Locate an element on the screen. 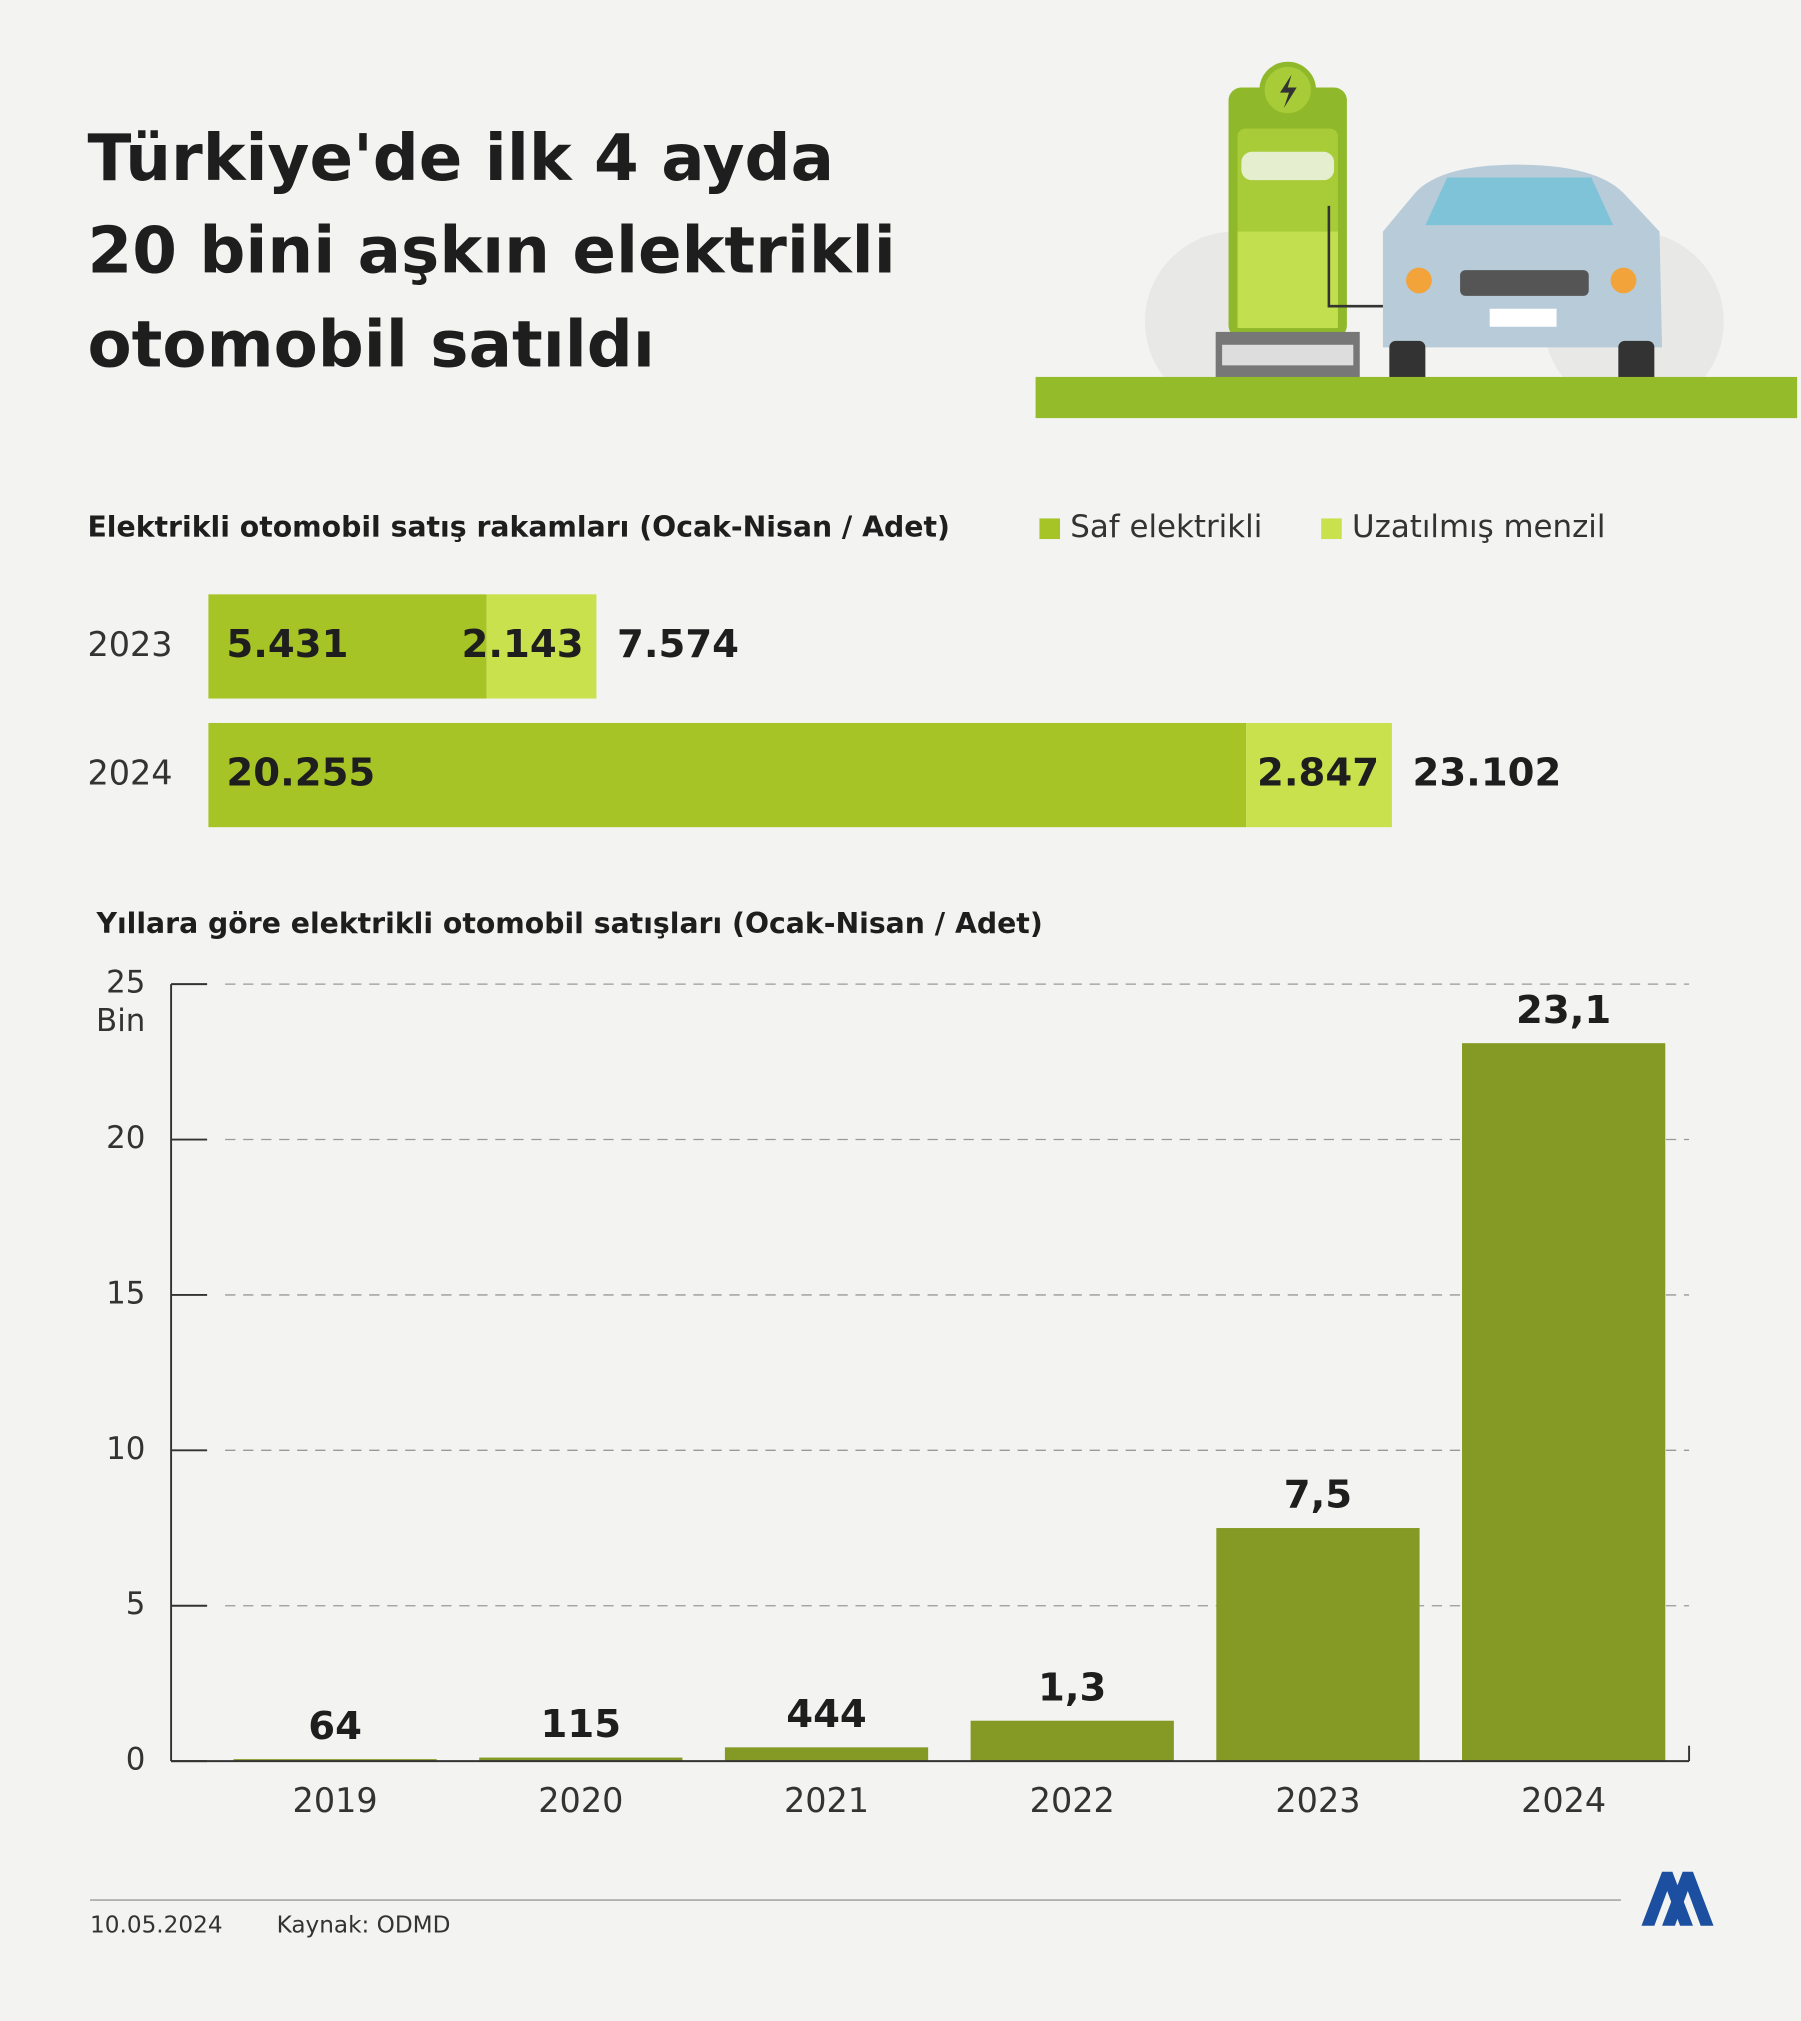 The width and height of the screenshot is (1801, 2021). value-label: 20.255 is located at coordinates (300, 773).